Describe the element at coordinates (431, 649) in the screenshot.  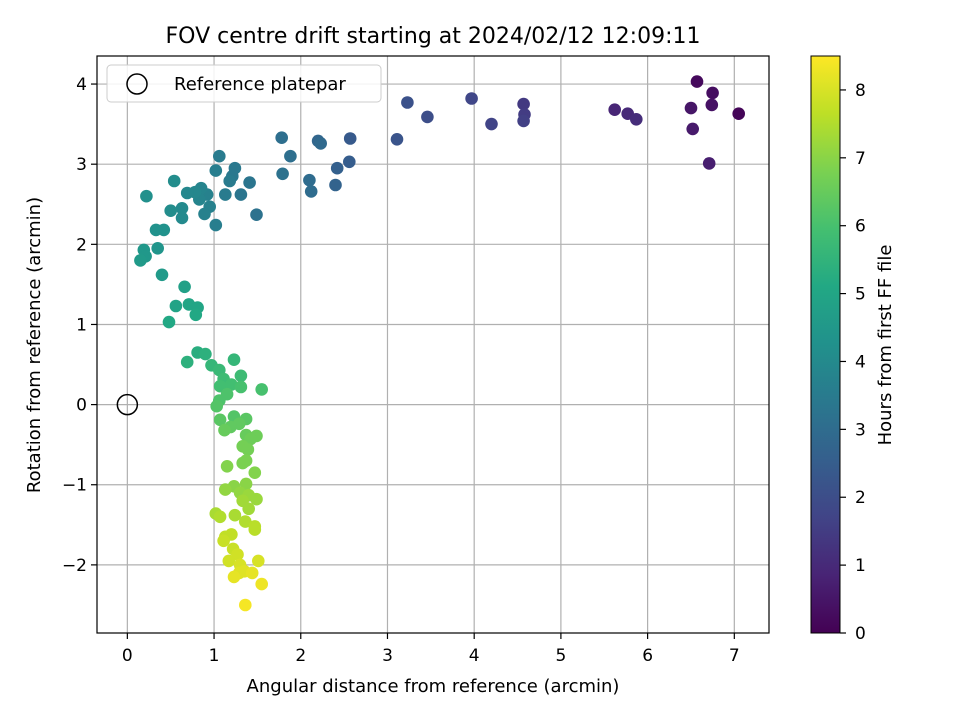
I see `x-axis-ticks: 0 1 2 3 4 5 6 7` at that location.